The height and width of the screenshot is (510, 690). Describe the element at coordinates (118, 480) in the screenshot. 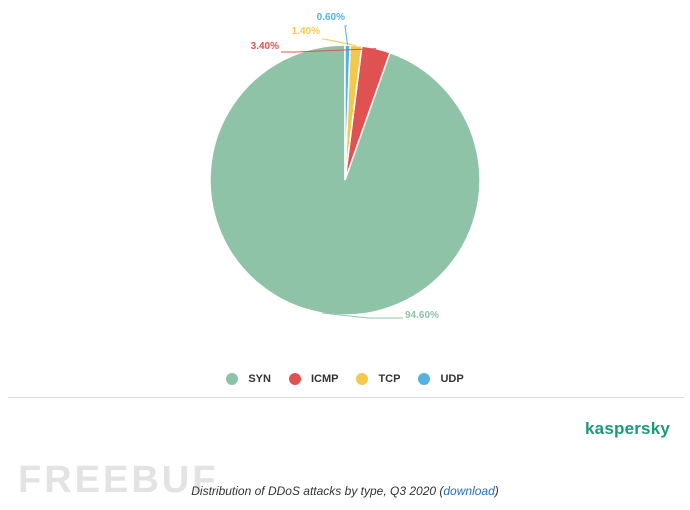

I see `freebuf-watermark: FREEBUF` at that location.